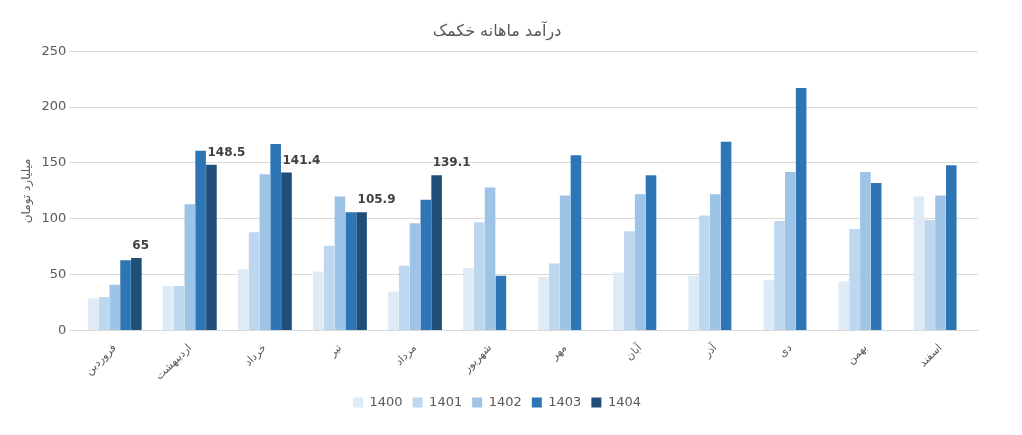  Describe the element at coordinates (141, 245) in the screenshot. I see `data-label: 65` at that location.